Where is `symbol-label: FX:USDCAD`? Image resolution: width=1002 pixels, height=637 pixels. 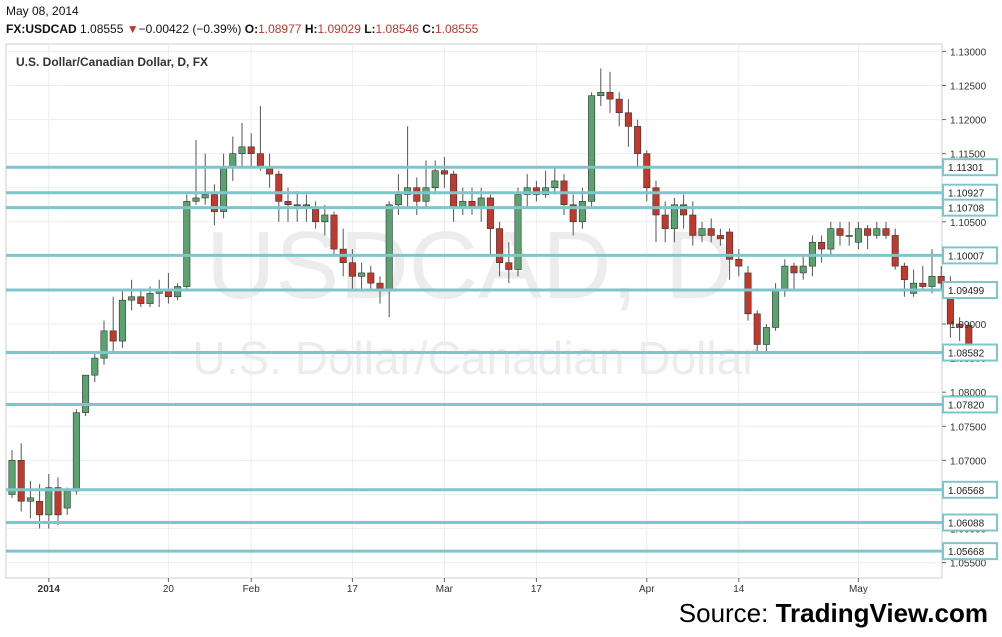 symbol-label: FX:USDCAD is located at coordinates (41, 29).